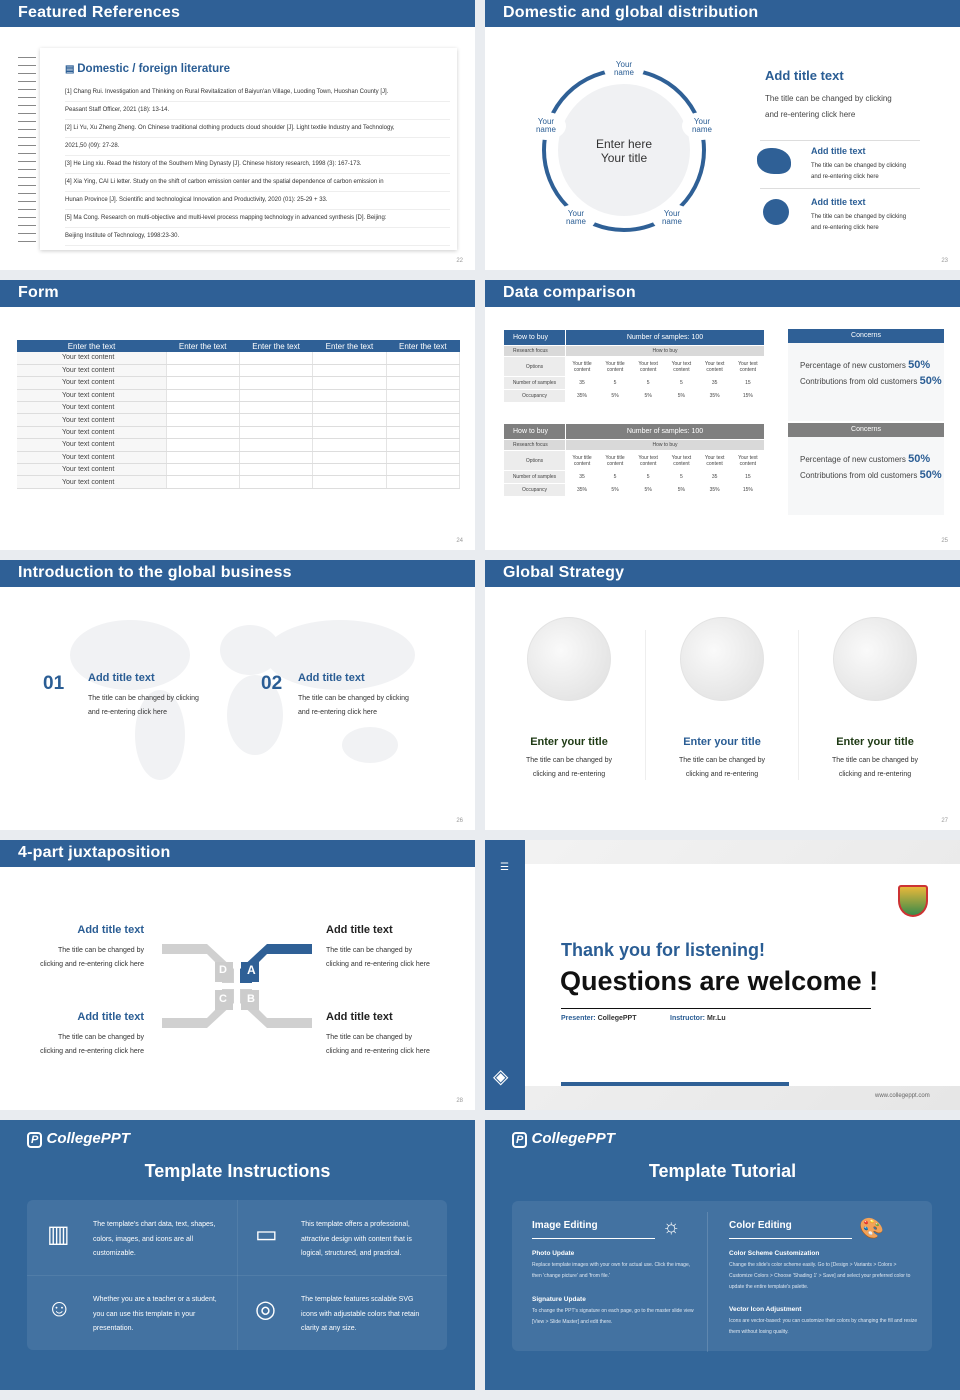 This screenshot has width=960, height=1400. Describe the element at coordinates (459, 1101) in the screenshot. I see `page-number: 28` at that location.